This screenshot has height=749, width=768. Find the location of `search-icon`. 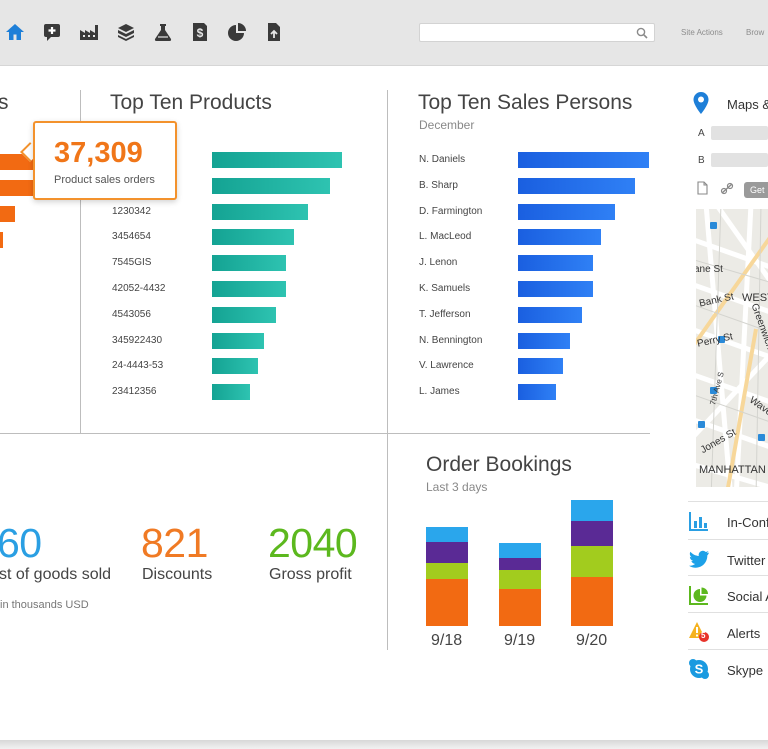

search-icon is located at coordinates (642, 33).